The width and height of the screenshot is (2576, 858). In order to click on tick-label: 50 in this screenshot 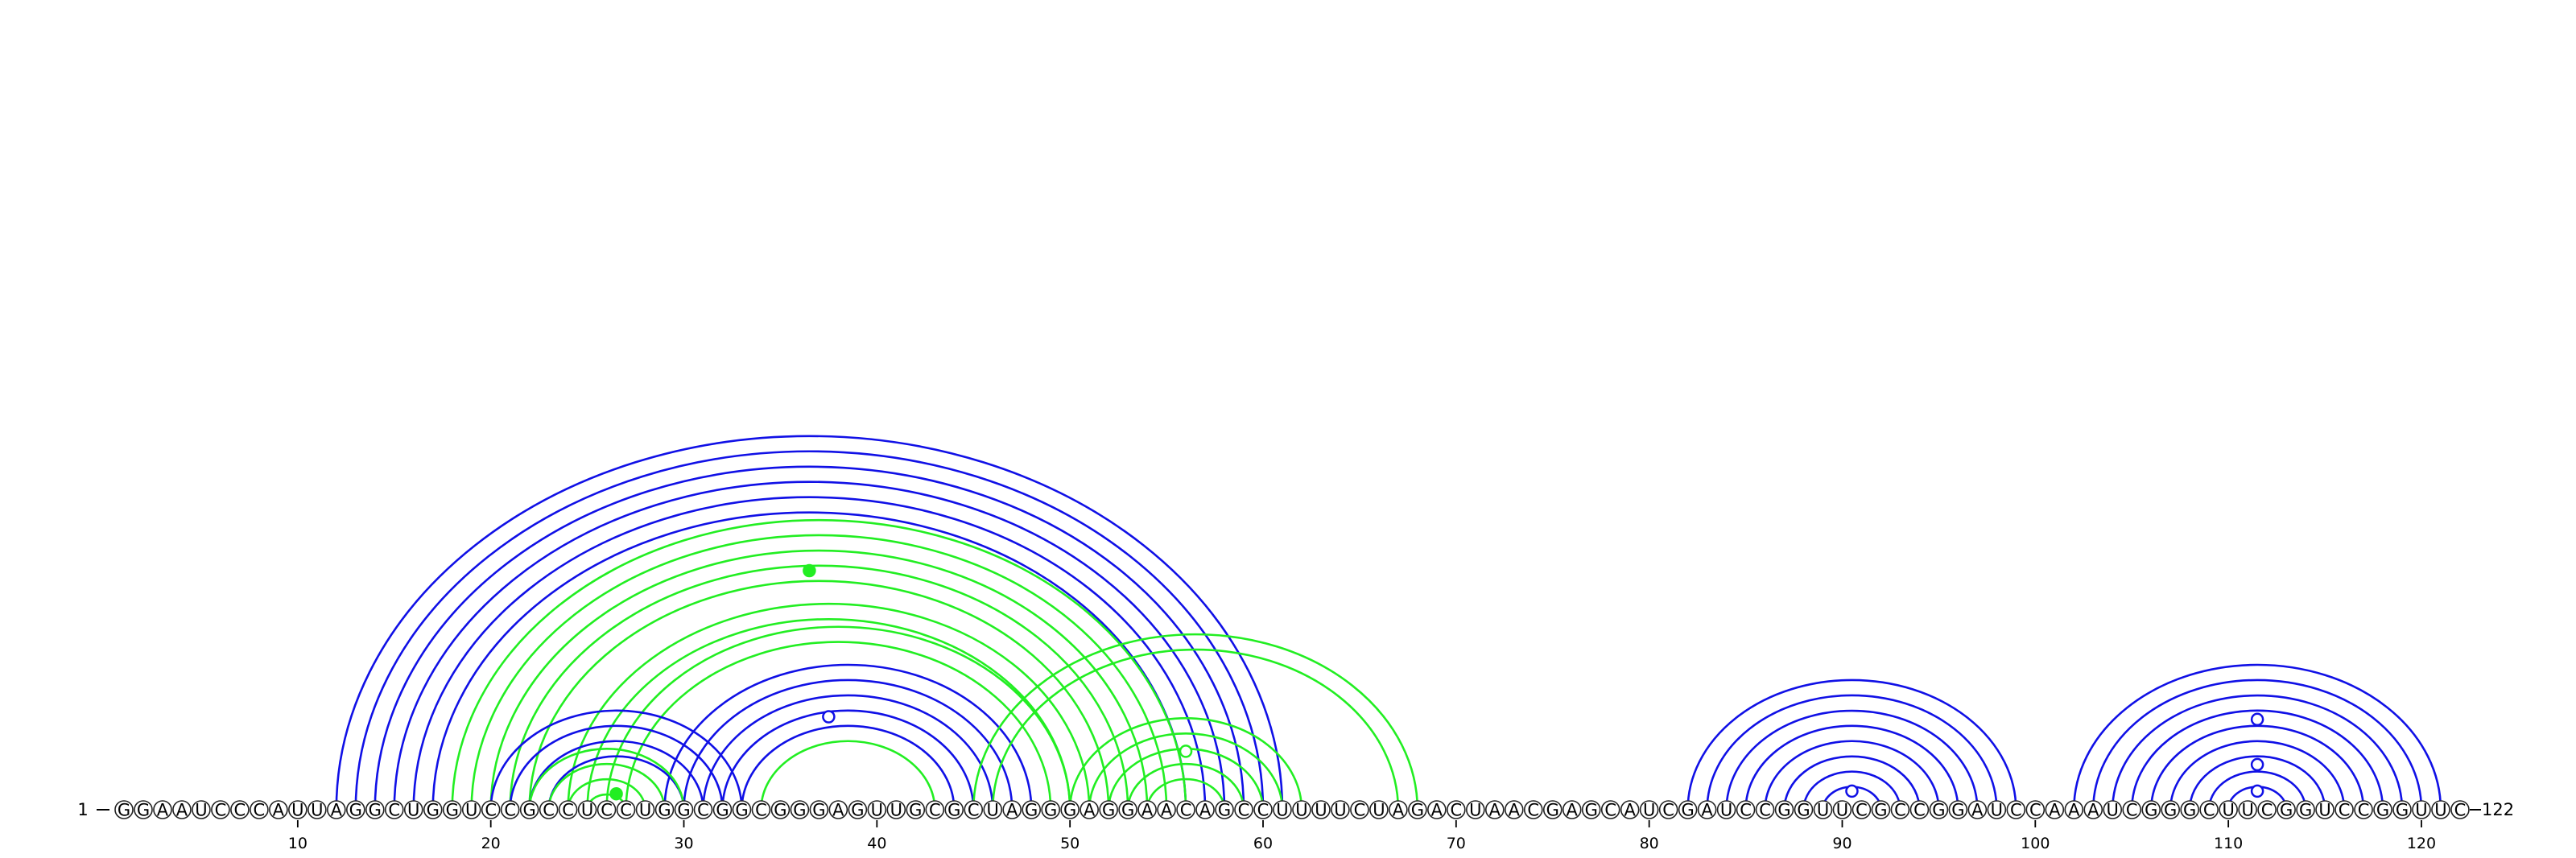, I will do `click(1070, 844)`.